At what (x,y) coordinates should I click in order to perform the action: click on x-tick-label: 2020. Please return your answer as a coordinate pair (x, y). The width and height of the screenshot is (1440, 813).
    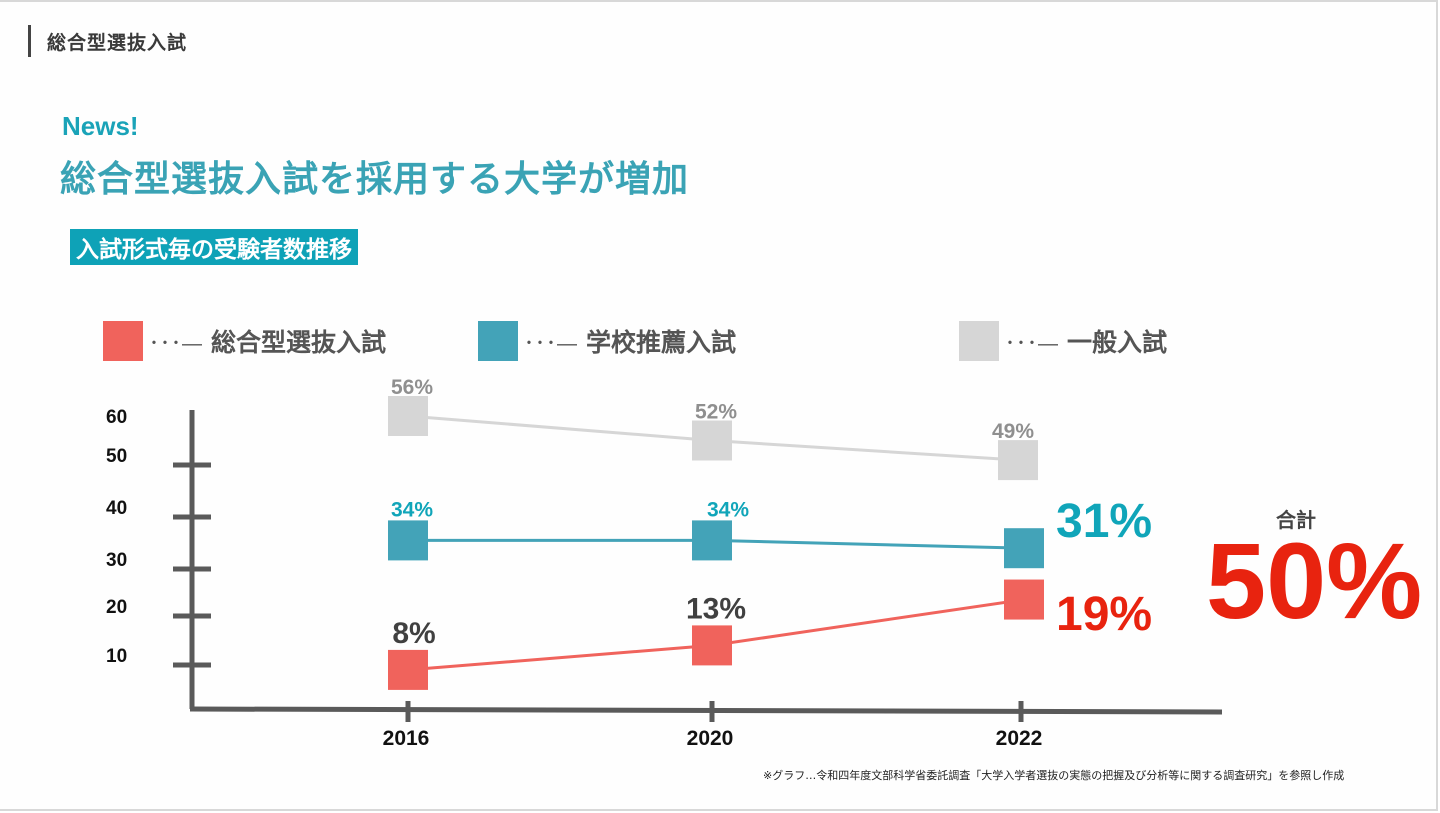
    Looking at the image, I should click on (710, 738).